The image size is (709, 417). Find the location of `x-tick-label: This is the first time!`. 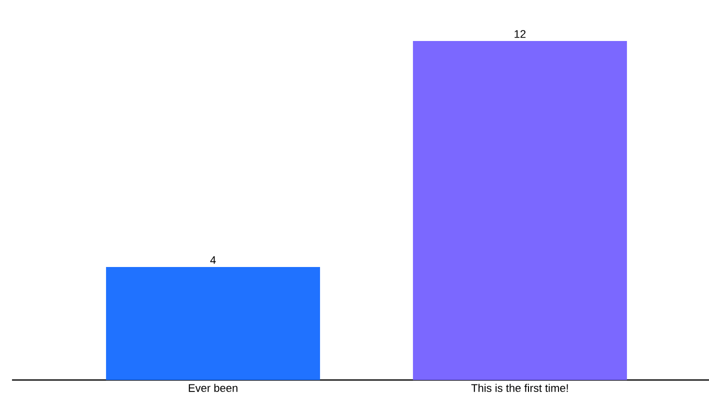

x-tick-label: This is the first time! is located at coordinates (519, 388).